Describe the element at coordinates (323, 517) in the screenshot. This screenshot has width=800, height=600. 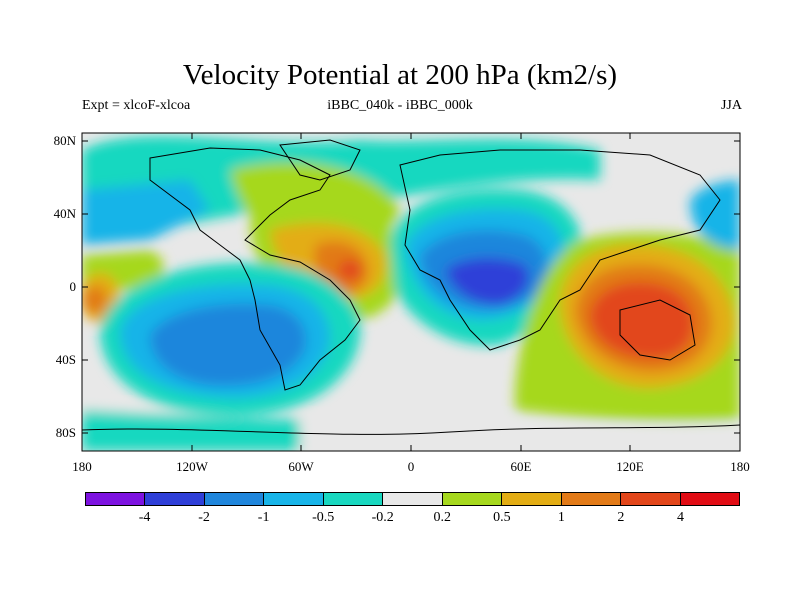
I see `colorbar-label: -0.5` at that location.